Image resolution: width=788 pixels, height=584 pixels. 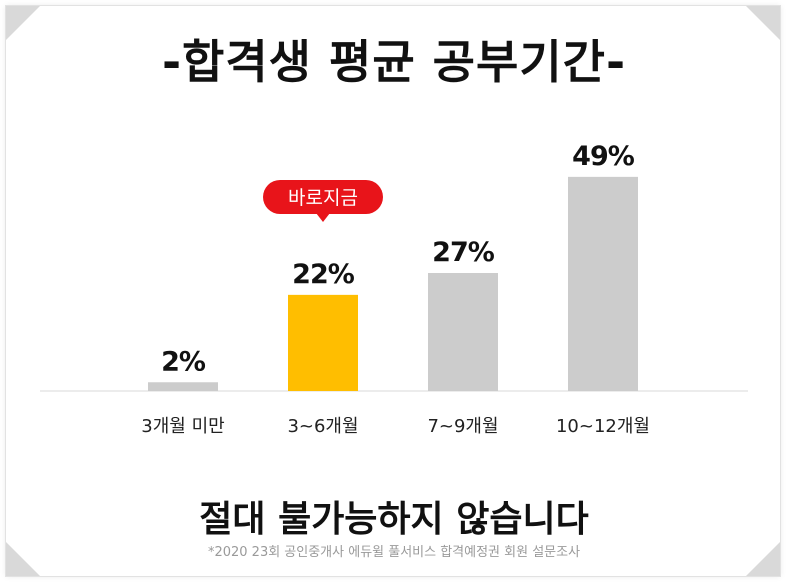 I want to click on corner-fold-bottom-left, so click(x=23, y=559).